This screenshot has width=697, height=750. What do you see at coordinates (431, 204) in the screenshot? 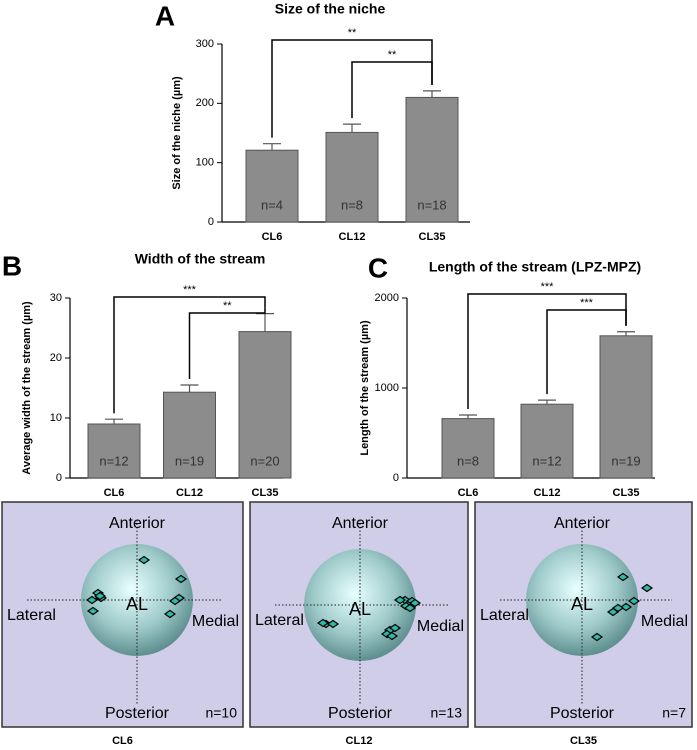
I see `n-label: n=18` at bounding box center [431, 204].